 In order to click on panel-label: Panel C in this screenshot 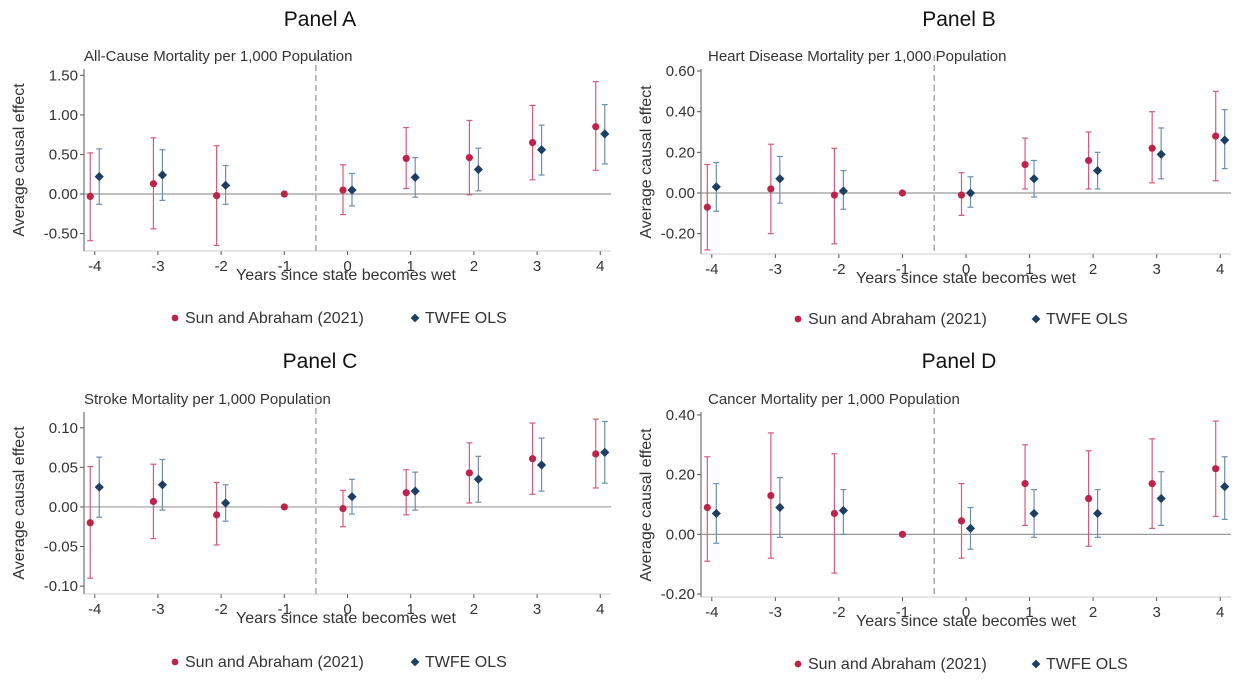, I will do `click(320, 361)`.